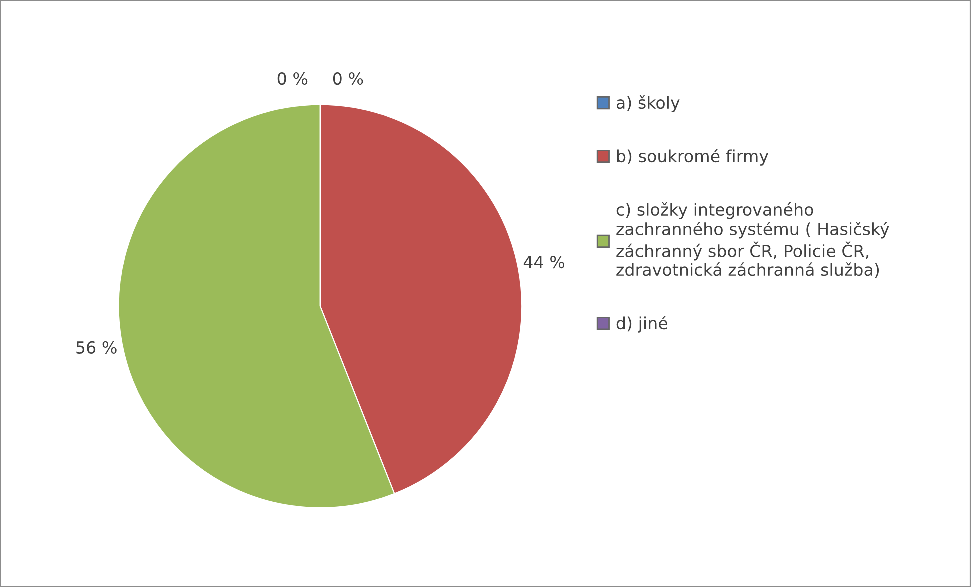  I want to click on legend-label: d) jiné, so click(642, 324).